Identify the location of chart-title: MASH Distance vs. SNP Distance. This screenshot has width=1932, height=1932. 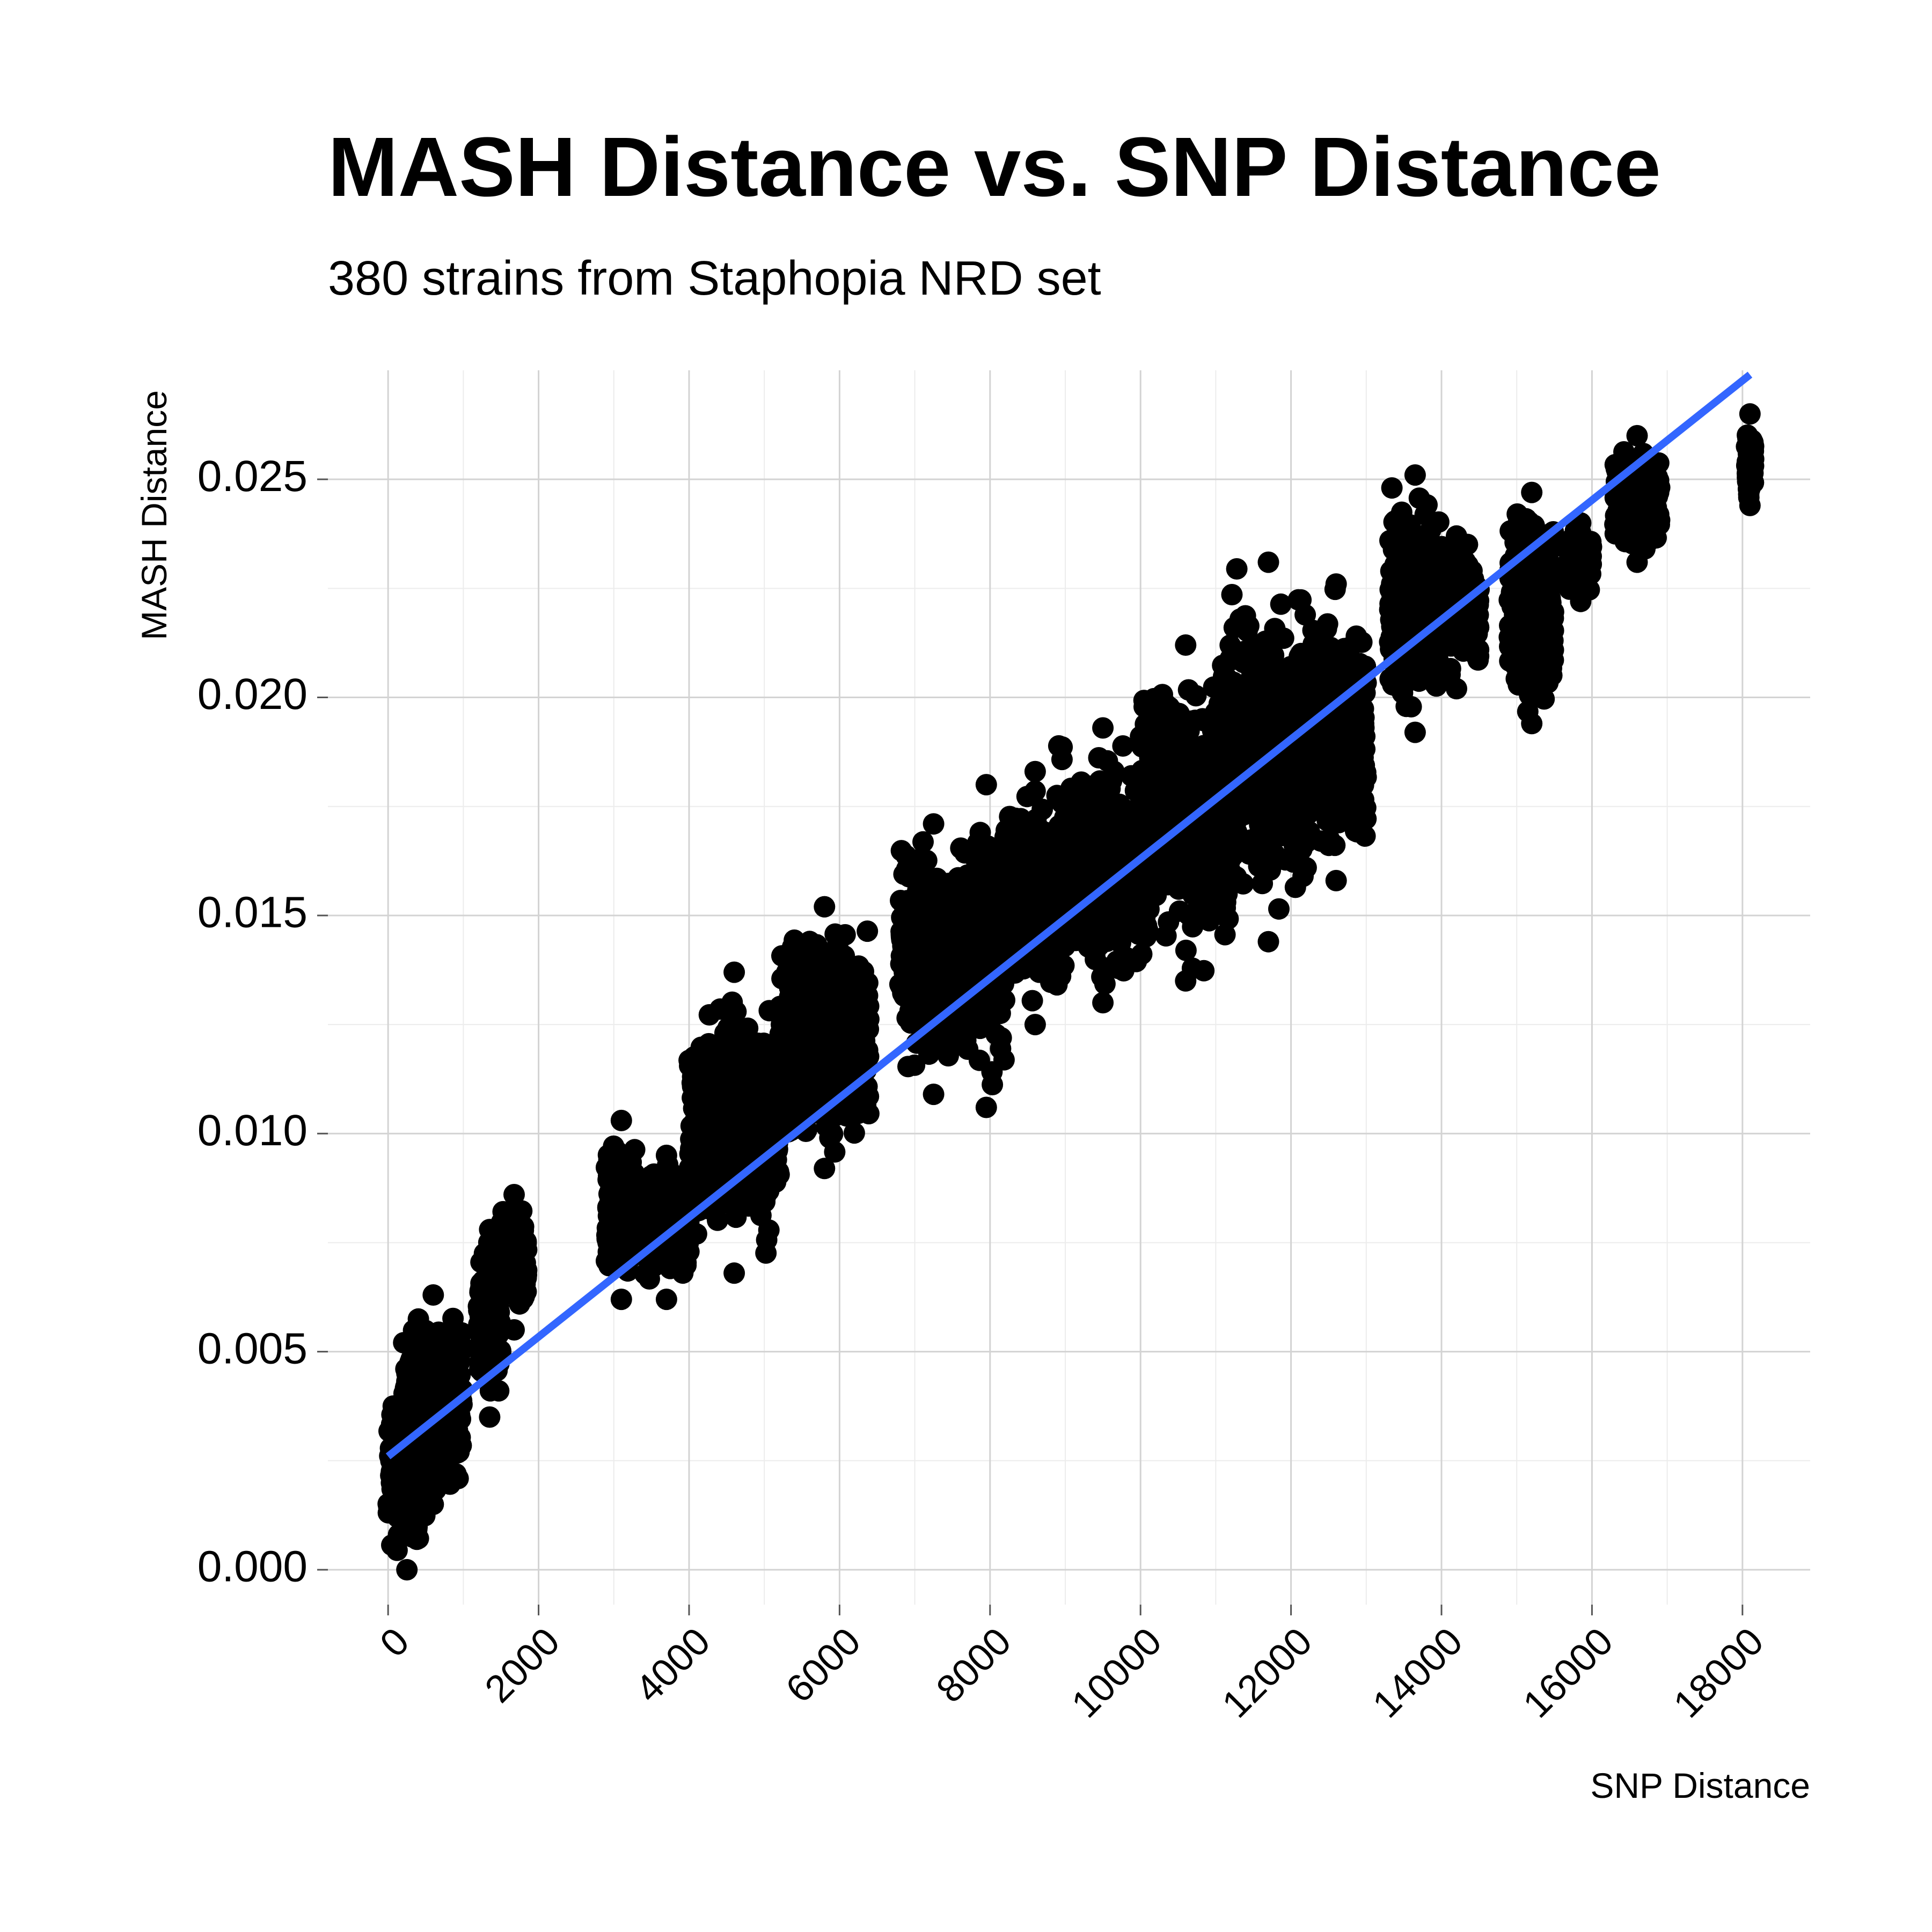
(994, 167).